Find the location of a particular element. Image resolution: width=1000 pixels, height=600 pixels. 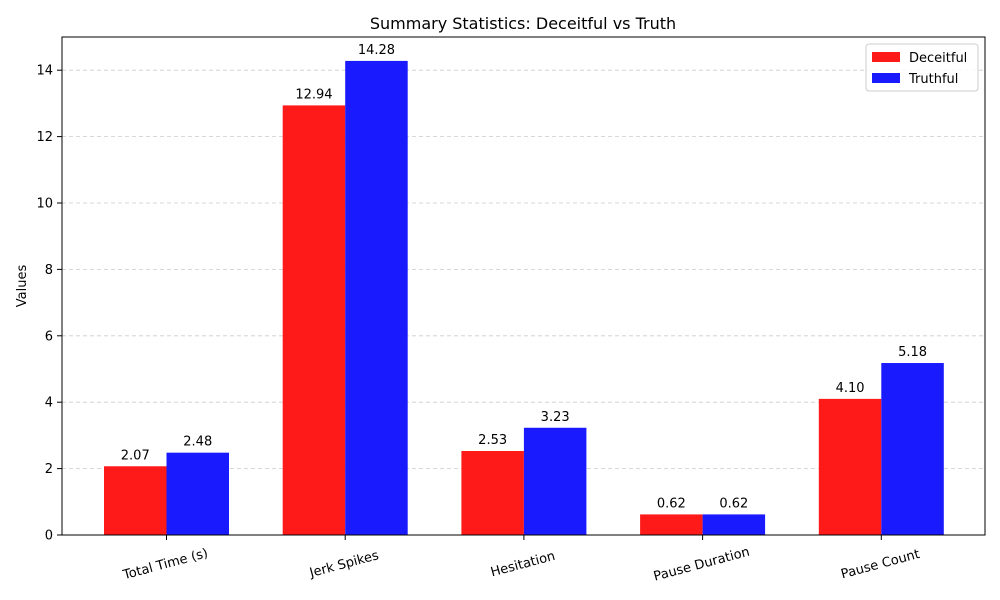

data-label-deceitful-4: 4.10 is located at coordinates (850, 388).